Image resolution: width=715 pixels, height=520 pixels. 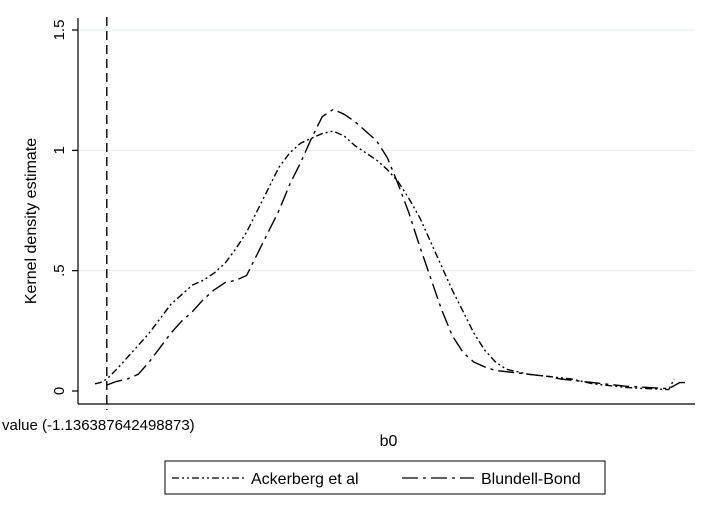 What do you see at coordinates (385, 477) in the screenshot?
I see `legend: Ackerberg et al Blundell-Bond` at bounding box center [385, 477].